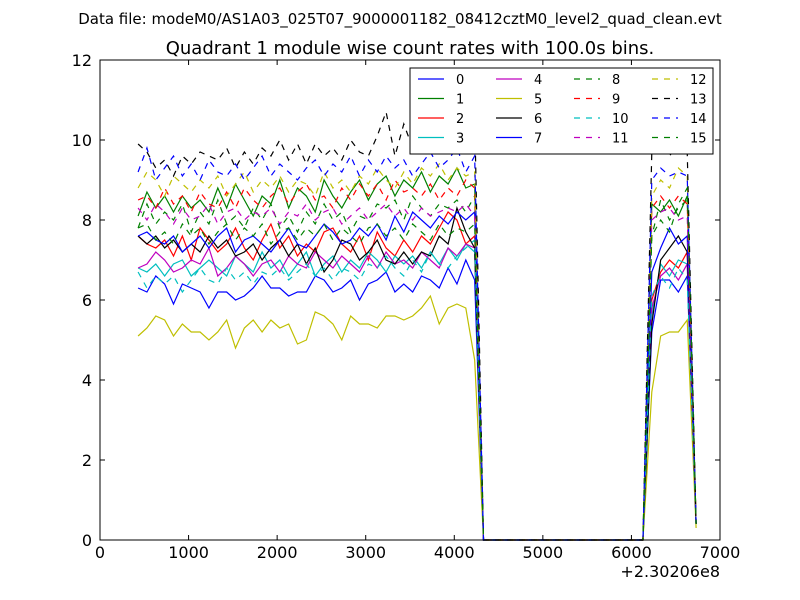 This screenshot has height=600, width=800. I want to click on legend-label-12: 12, so click(698, 80).